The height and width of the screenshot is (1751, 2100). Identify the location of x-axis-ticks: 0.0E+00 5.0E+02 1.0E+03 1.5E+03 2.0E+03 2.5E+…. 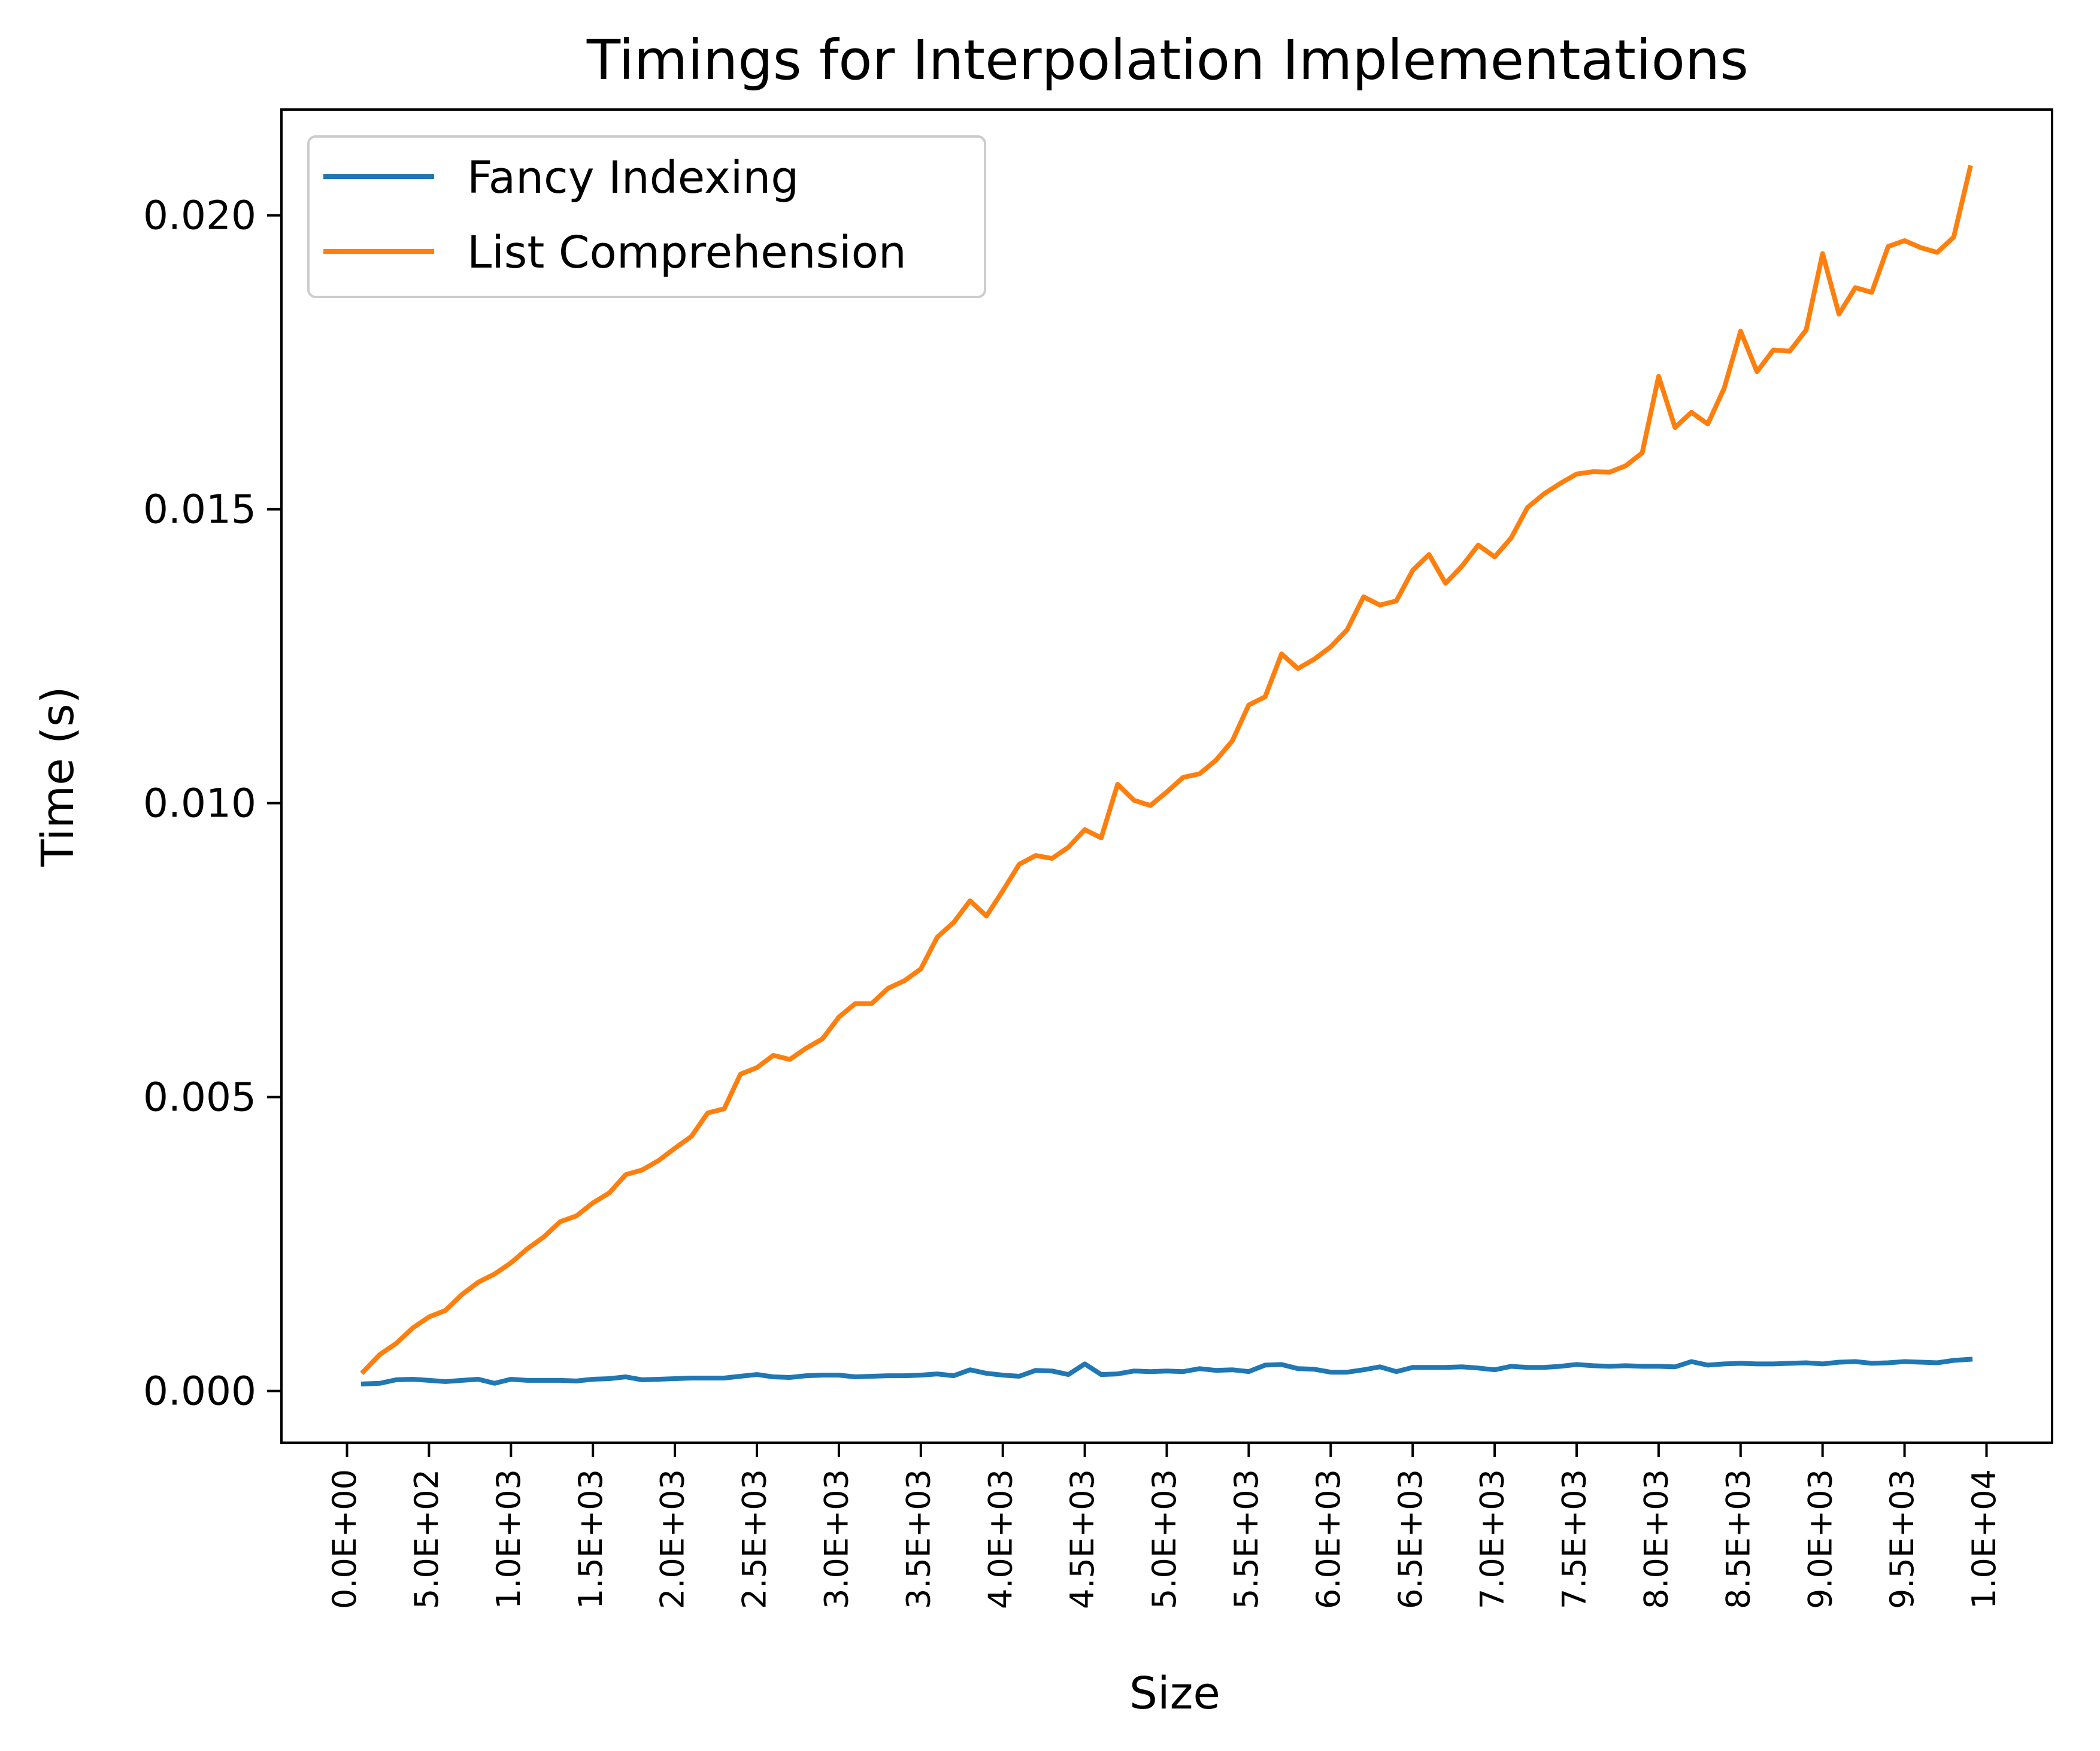
(1164, 1526).